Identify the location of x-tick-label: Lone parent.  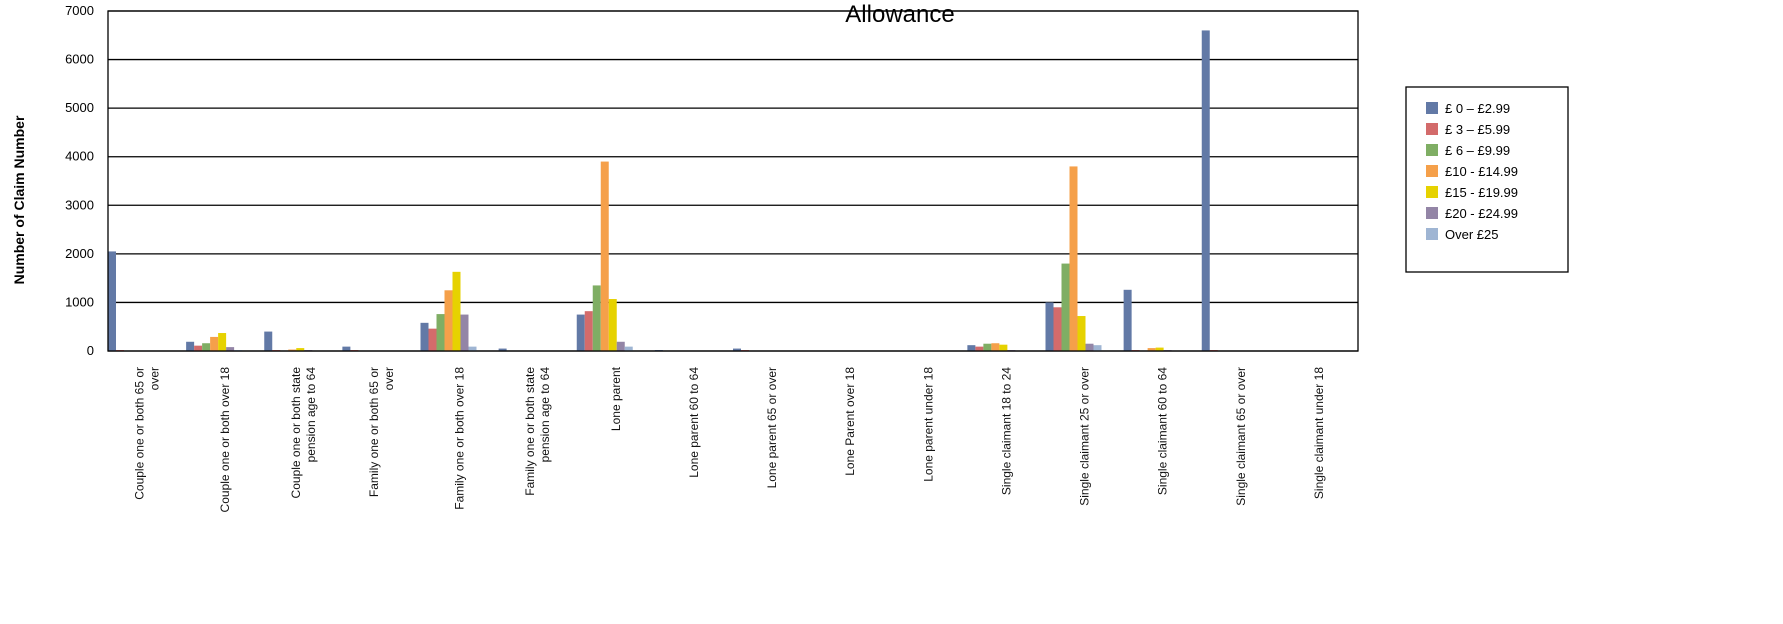
(616, 398).